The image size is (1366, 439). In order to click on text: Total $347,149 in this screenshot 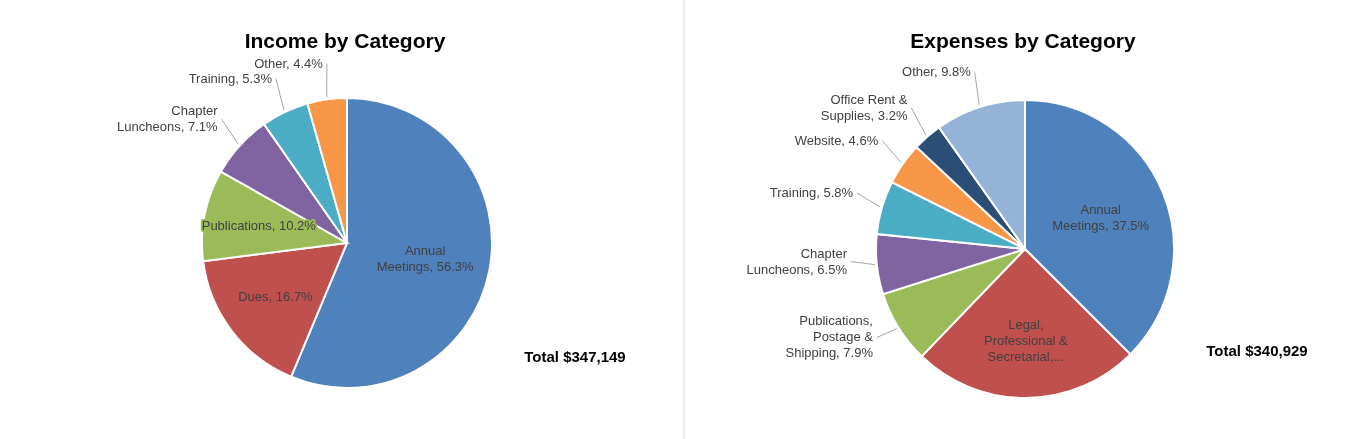, I will do `click(575, 356)`.